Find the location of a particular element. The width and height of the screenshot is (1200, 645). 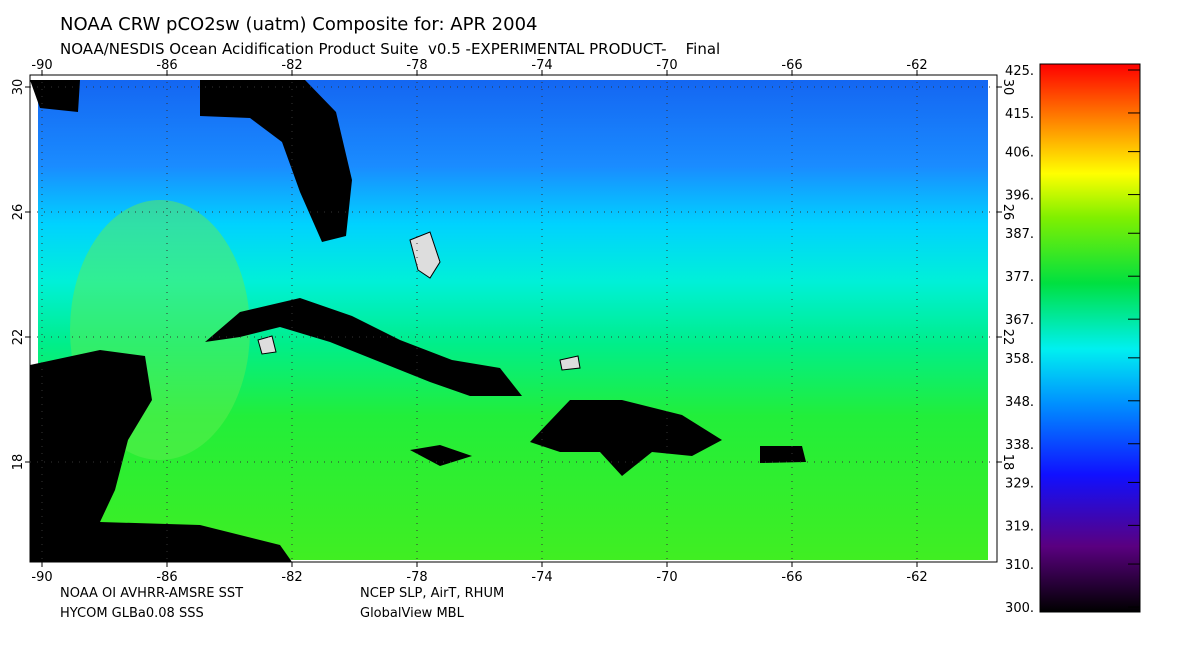

colorbar-label: 319. is located at coordinates (1019, 526).